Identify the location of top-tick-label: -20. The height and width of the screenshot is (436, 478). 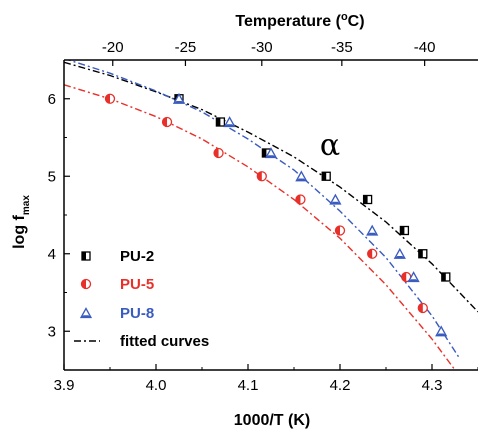
(113, 47).